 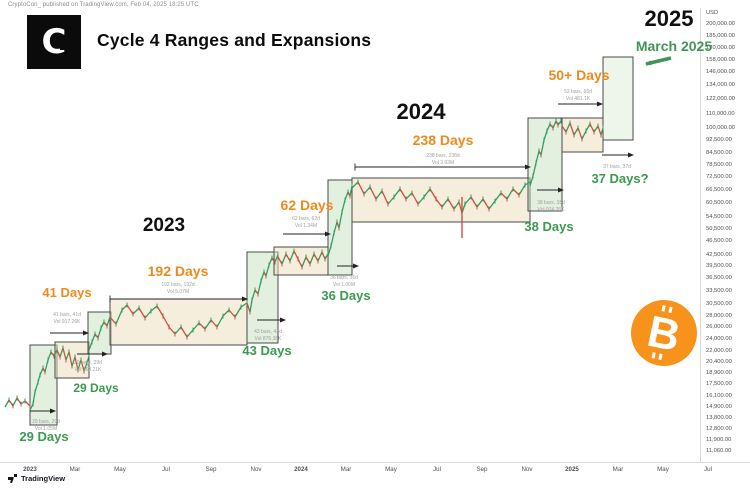 What do you see at coordinates (719, 362) in the screenshot?
I see `price-axis-label-27: 20,400.00` at bounding box center [719, 362].